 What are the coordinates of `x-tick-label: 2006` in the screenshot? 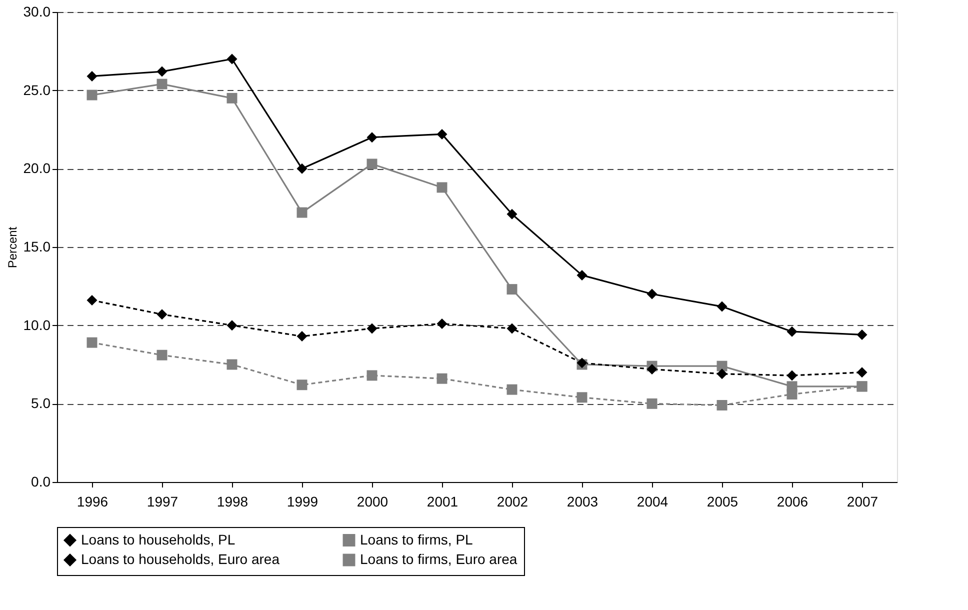 It's located at (792, 502).